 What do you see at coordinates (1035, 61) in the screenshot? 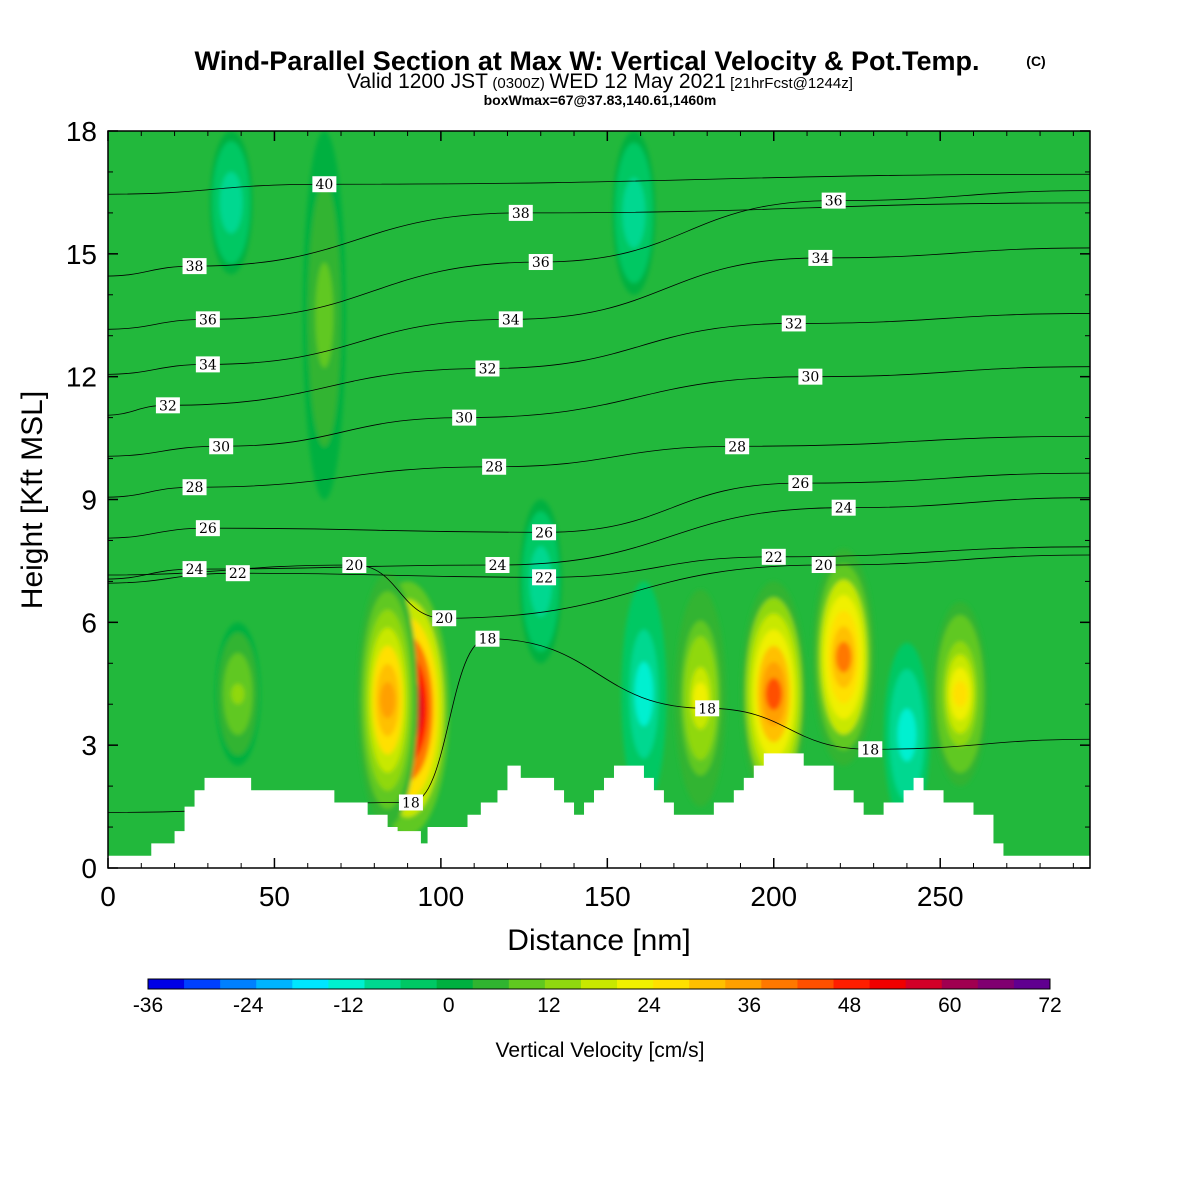
I see `copyright-mark: (C)` at bounding box center [1035, 61].